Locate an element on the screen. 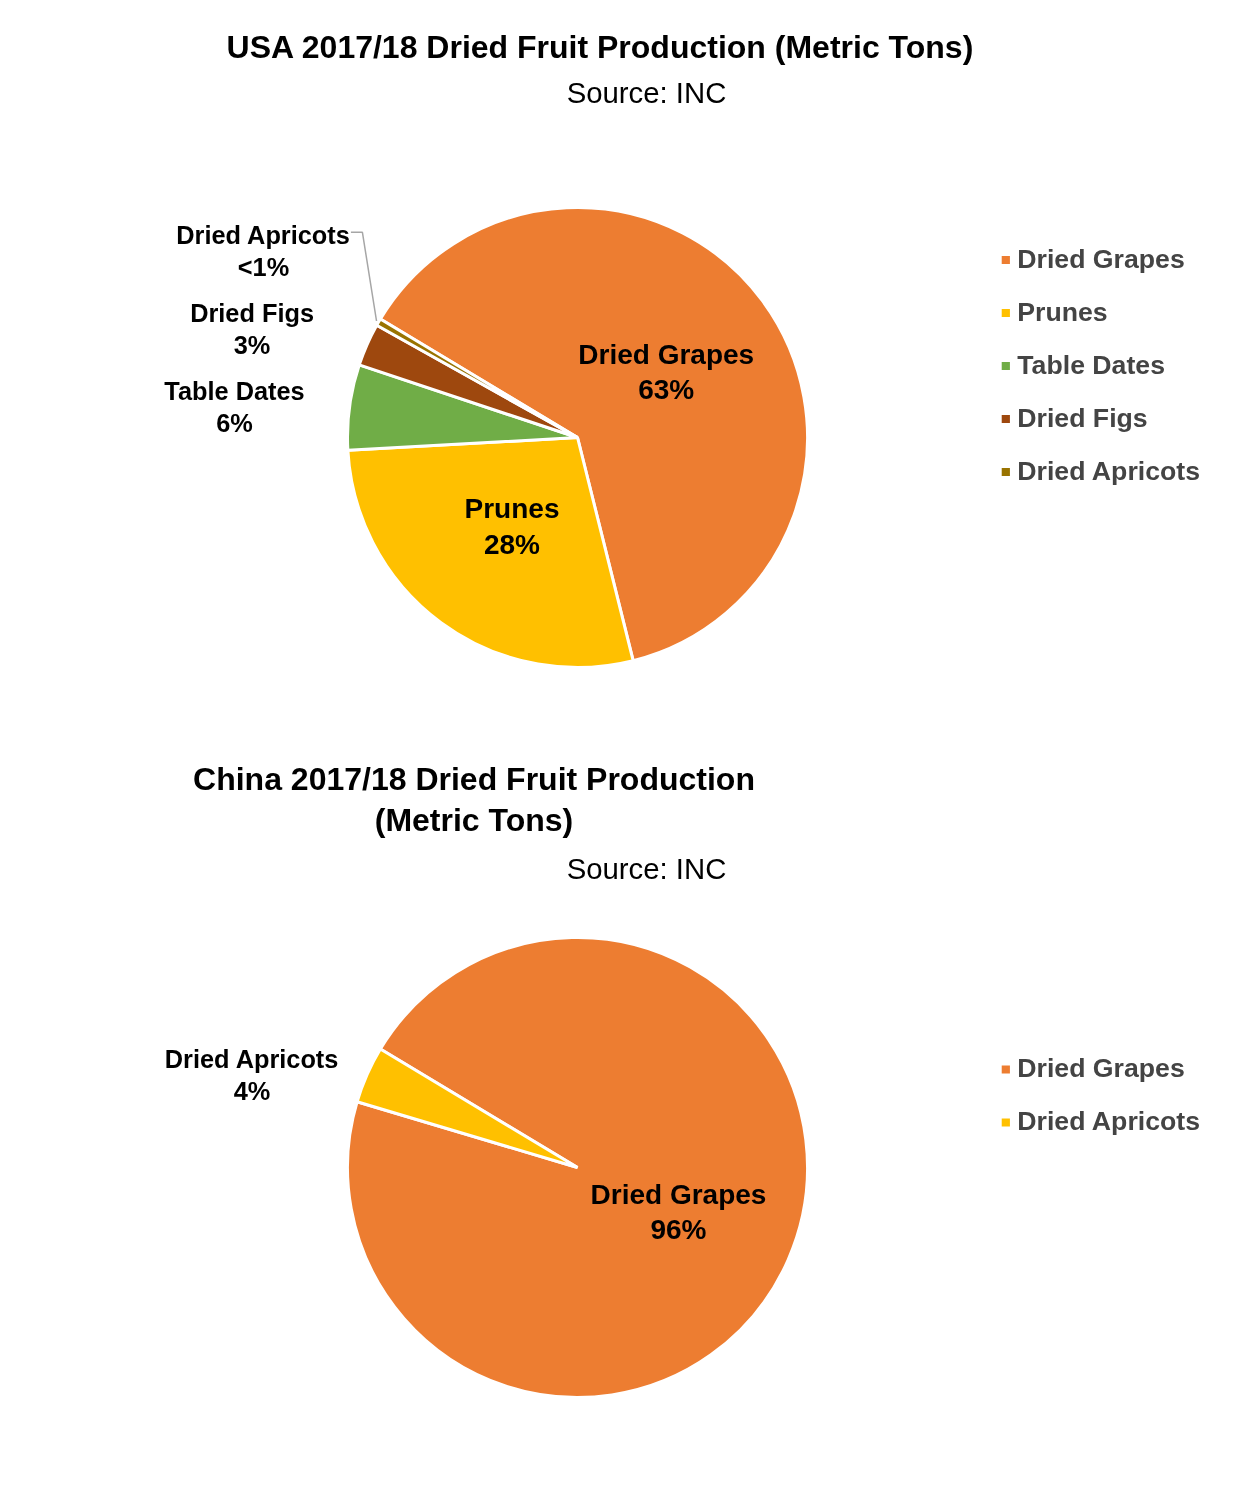 The width and height of the screenshot is (1242, 1488). data-label: 28% is located at coordinates (512, 544).